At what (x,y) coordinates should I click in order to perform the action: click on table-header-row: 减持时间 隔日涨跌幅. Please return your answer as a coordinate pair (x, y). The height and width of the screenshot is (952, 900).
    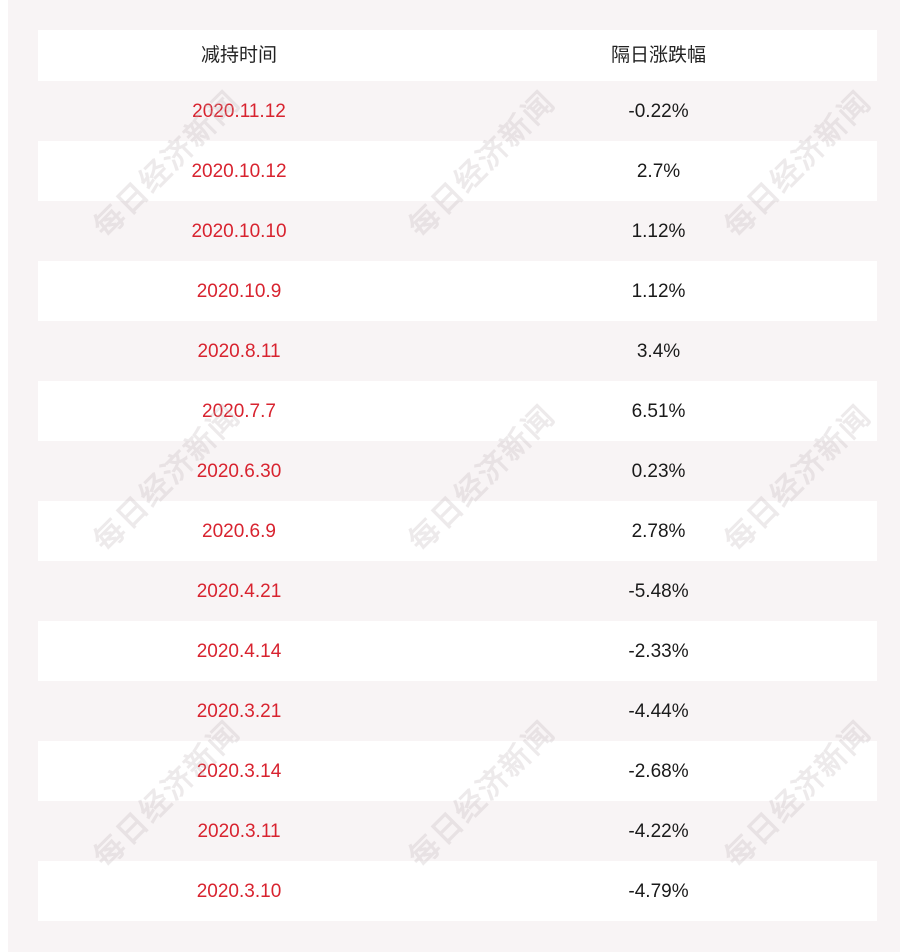
    Looking at the image, I should click on (457, 55).